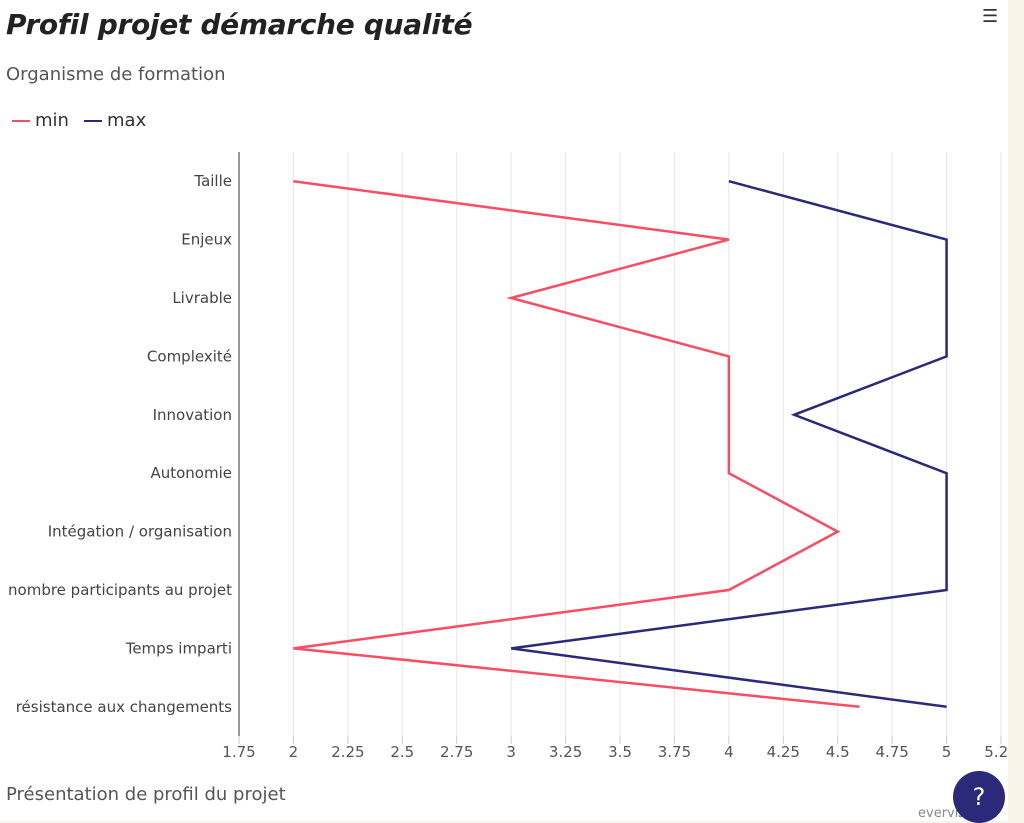  Describe the element at coordinates (456, 752) in the screenshot. I see `x-tick-label: 2.75` at that location.